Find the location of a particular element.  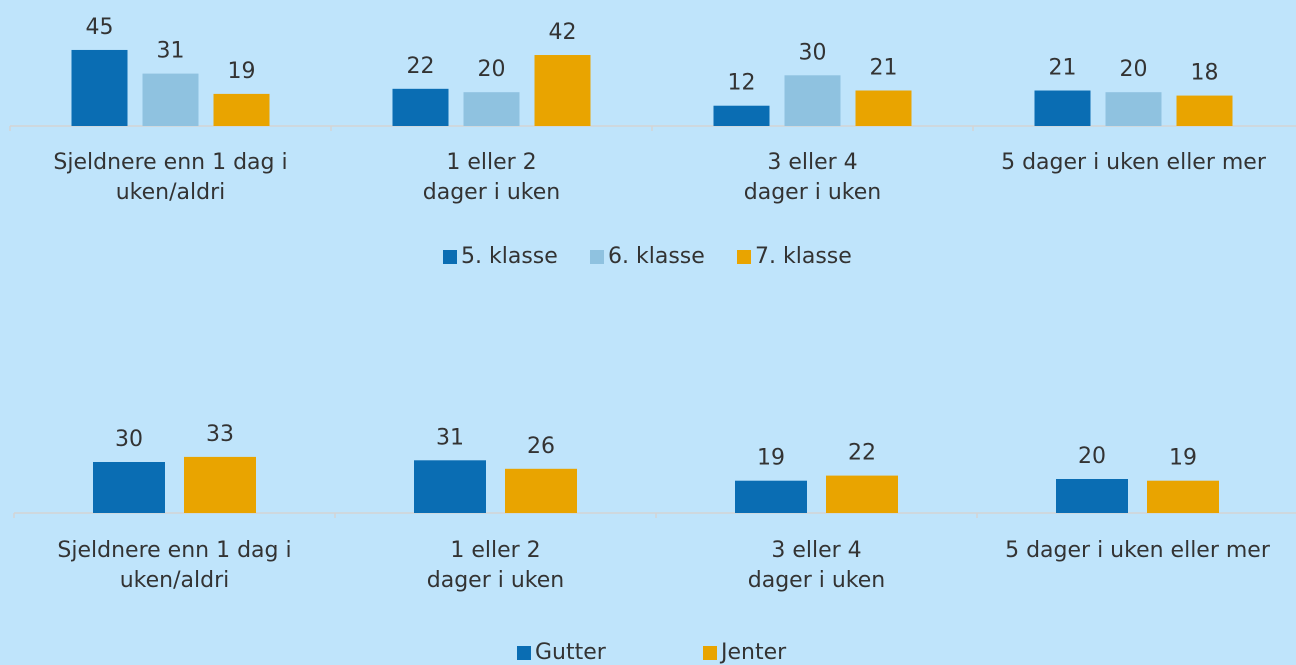

value-label: 18 is located at coordinates (1205, 73).